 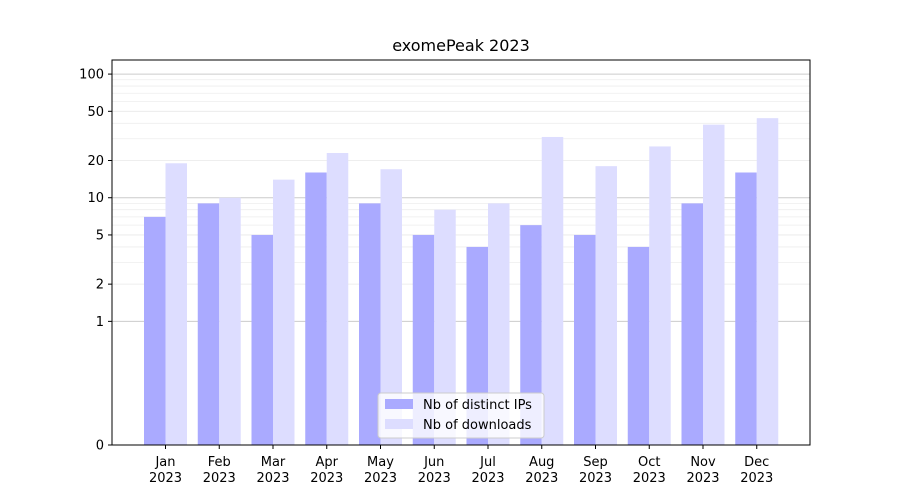 What do you see at coordinates (100, 285) in the screenshot?
I see `y-tick-label: 2` at bounding box center [100, 285].